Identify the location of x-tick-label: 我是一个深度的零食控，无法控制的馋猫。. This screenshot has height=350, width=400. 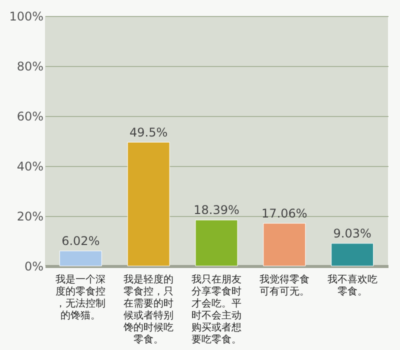
(81, 298).